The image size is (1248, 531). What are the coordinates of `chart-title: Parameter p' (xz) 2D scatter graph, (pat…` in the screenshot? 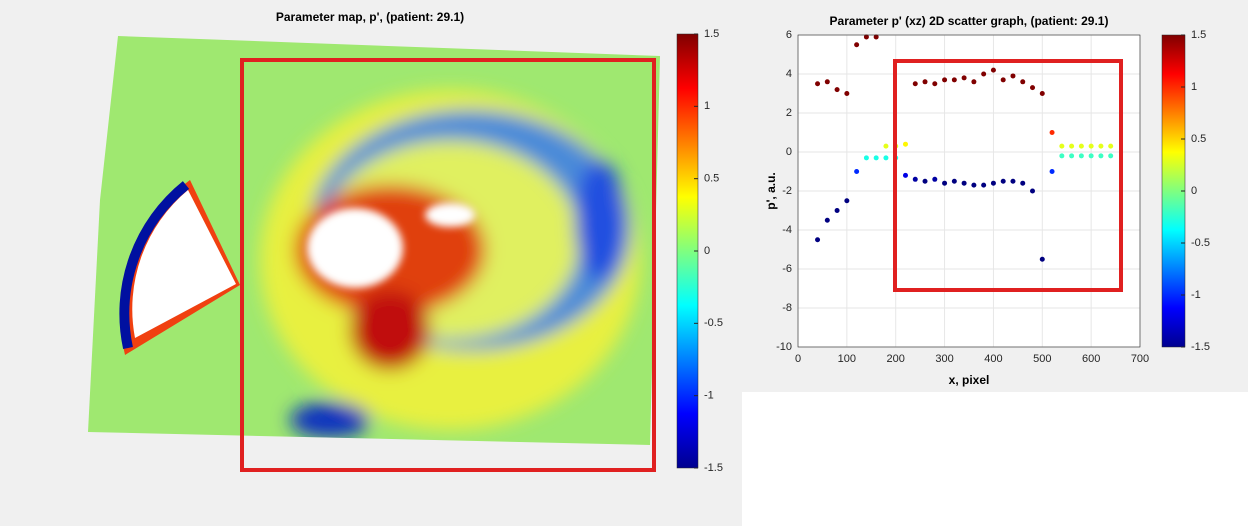 It's located at (969, 21).